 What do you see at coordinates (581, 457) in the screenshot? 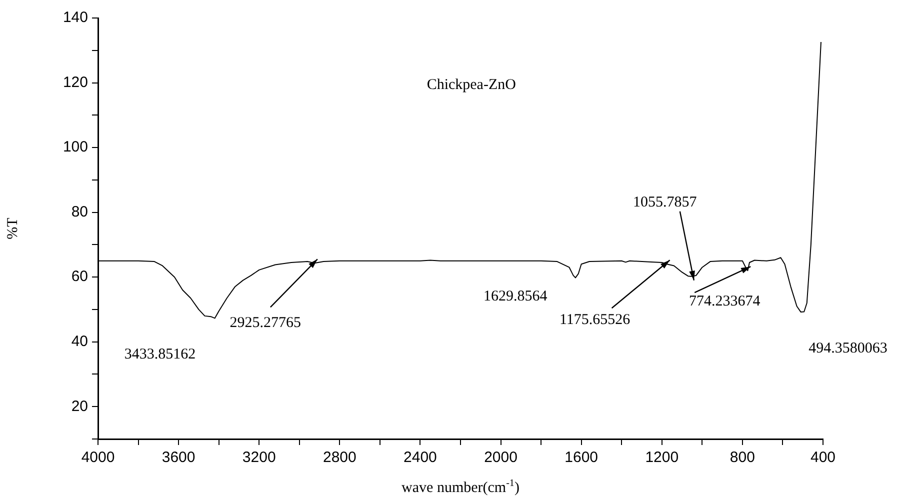
I see `x-tick-label: 1600` at bounding box center [581, 457].